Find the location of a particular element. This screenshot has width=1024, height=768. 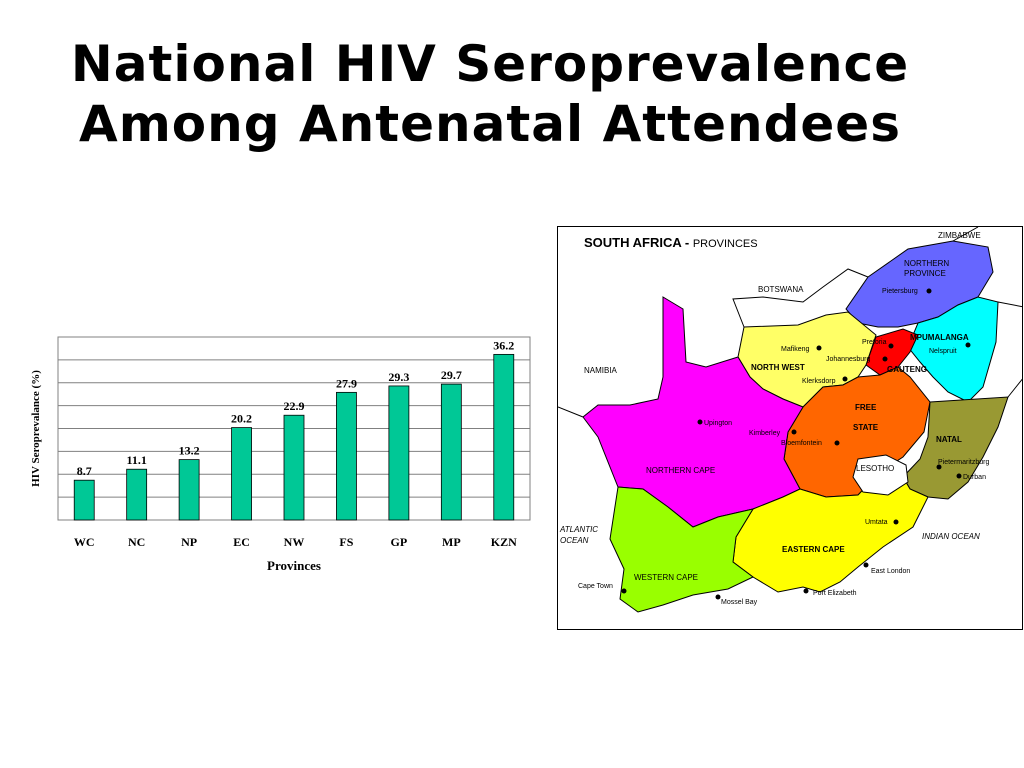

city-label: Kimberley is located at coordinates (765, 433).